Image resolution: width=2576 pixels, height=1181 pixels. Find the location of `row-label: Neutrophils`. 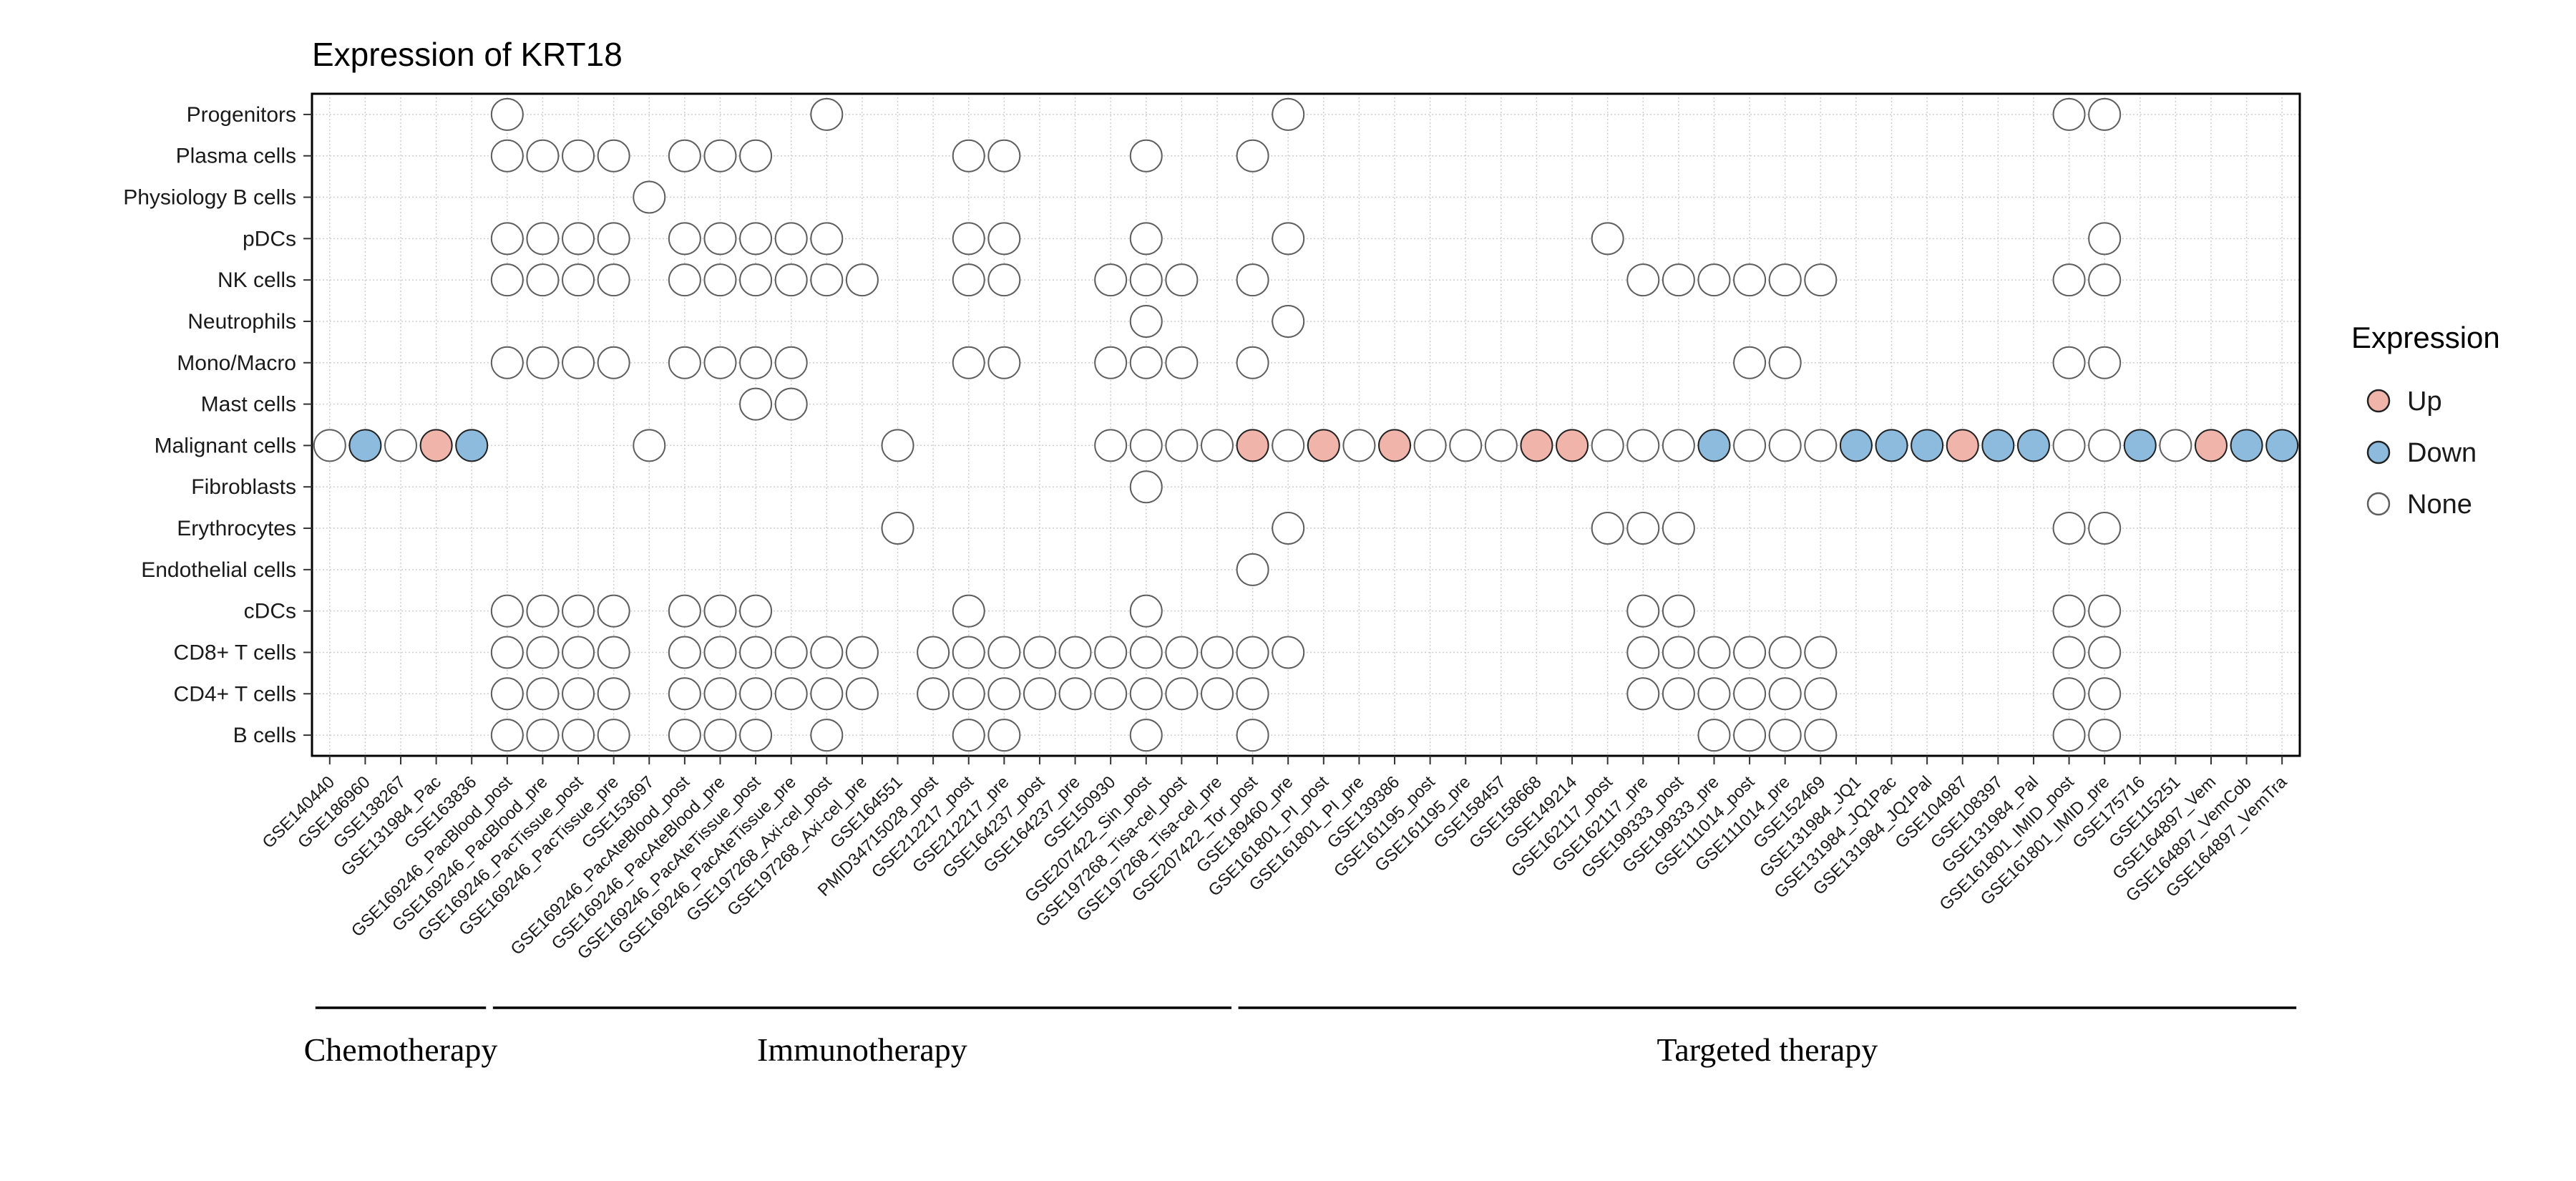

row-label: Neutrophils is located at coordinates (241, 322).